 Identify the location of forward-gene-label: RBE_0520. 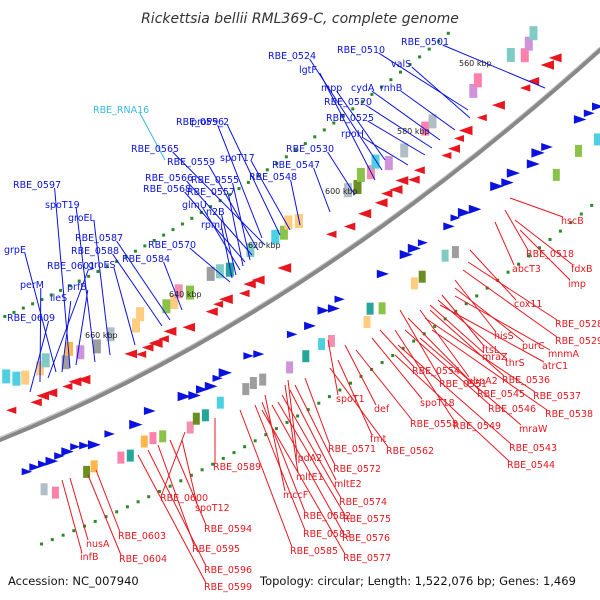
(348, 102).